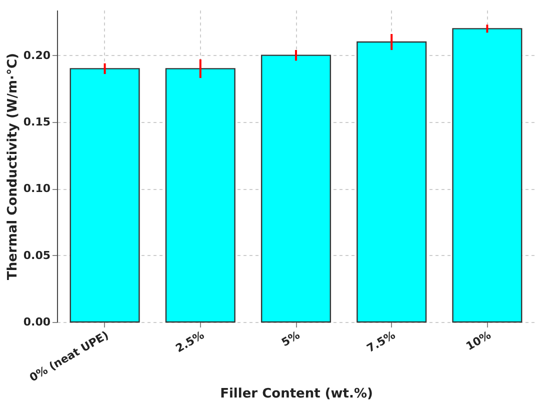  I want to click on y-tick-label: 0.05, so click(36, 255).